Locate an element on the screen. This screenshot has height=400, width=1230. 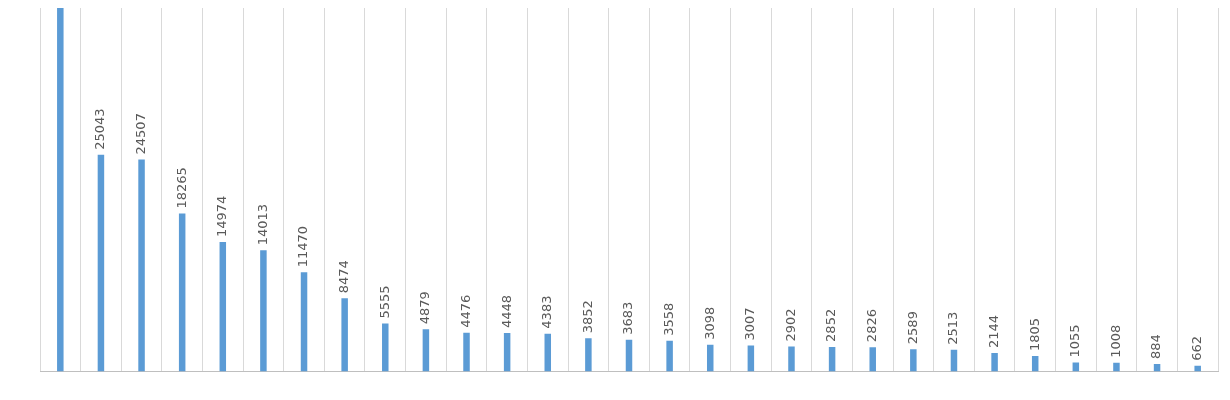
data-label: 18265 is located at coordinates (181, 188).